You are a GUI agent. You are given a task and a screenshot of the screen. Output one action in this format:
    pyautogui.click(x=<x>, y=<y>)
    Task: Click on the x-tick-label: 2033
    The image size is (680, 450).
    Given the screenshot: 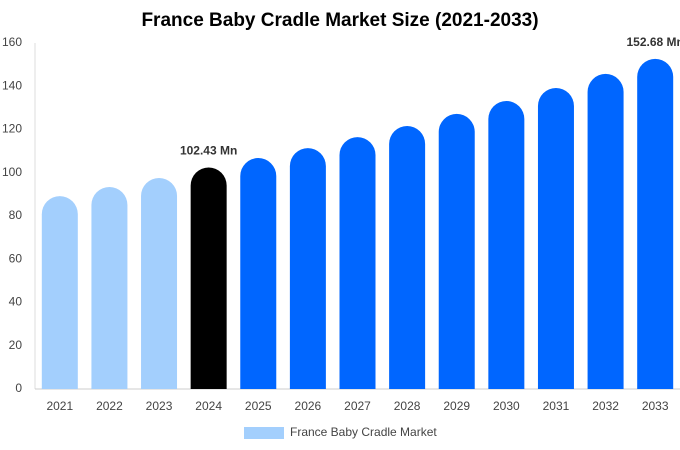 What is the action you would take?
    pyautogui.click(x=655, y=406)
    